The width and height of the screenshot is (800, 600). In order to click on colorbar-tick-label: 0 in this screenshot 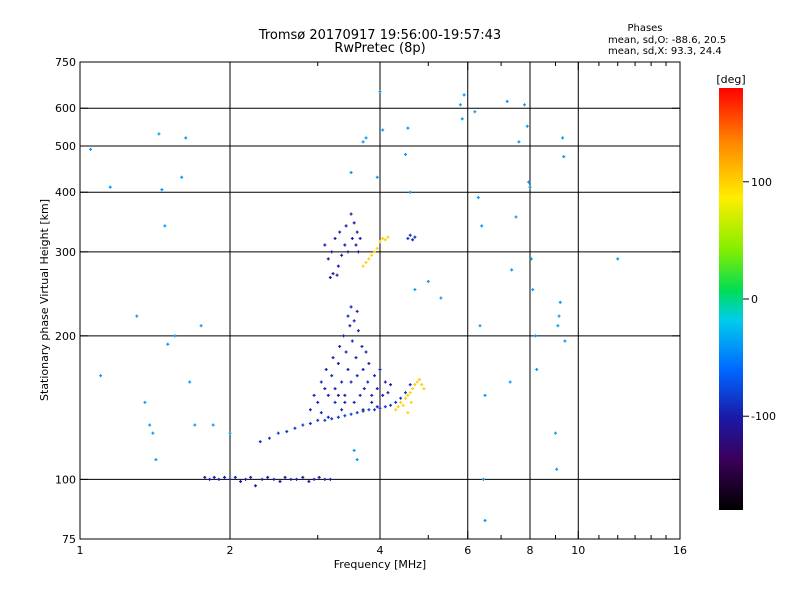, I will do `click(754, 299)`.